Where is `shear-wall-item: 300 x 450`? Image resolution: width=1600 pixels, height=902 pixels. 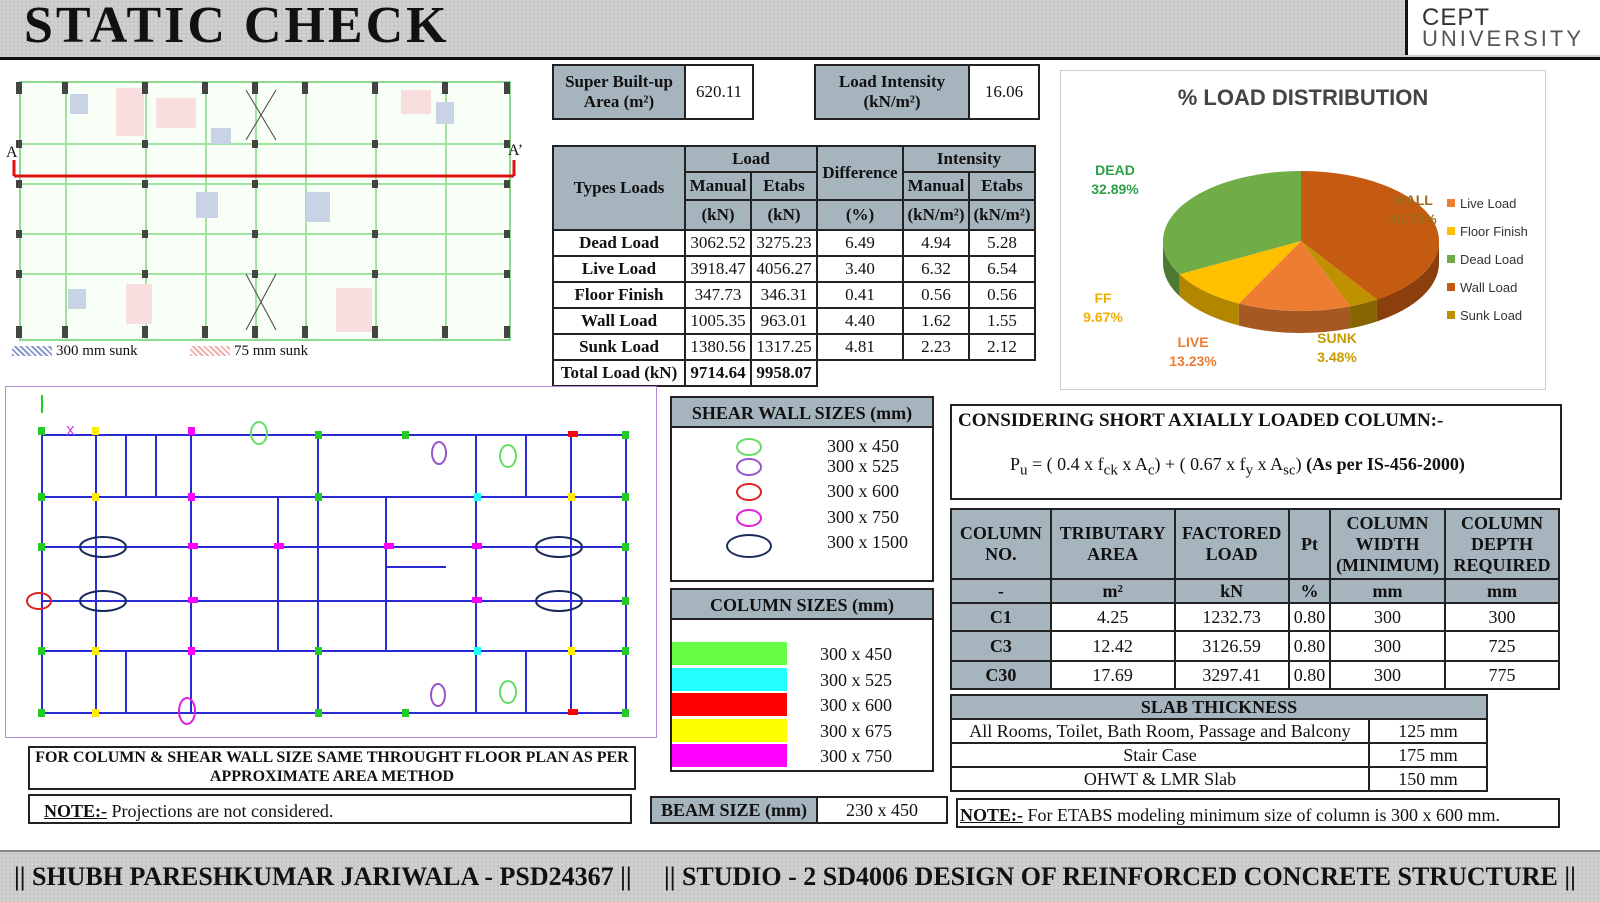
shear-wall-item: 300 x 450 is located at coordinates (802, 442).